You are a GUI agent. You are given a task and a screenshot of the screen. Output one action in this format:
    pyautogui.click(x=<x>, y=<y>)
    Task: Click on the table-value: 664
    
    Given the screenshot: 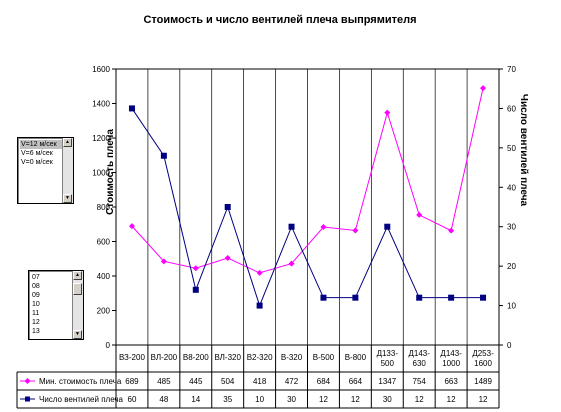 What is the action you would take?
    pyautogui.click(x=356, y=381)
    